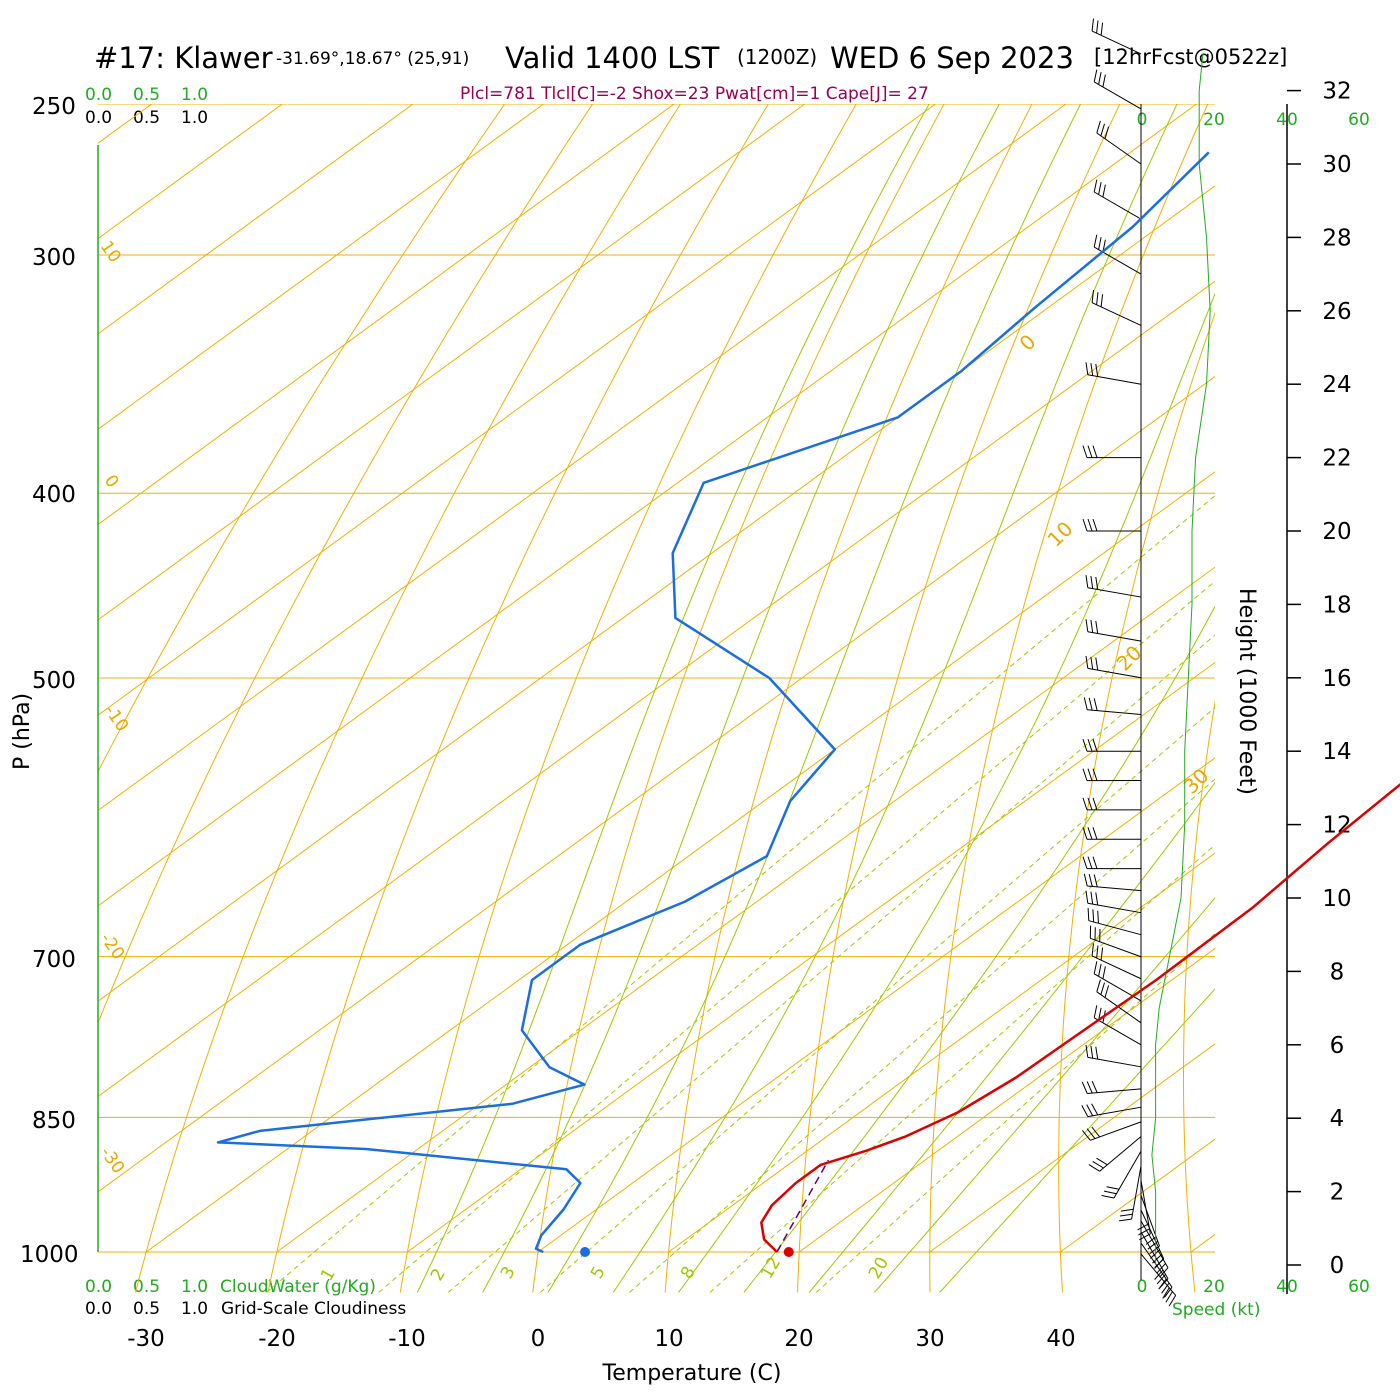  Describe the element at coordinates (668, 1339) in the screenshot. I see `temp-tick-label: 10` at that location.